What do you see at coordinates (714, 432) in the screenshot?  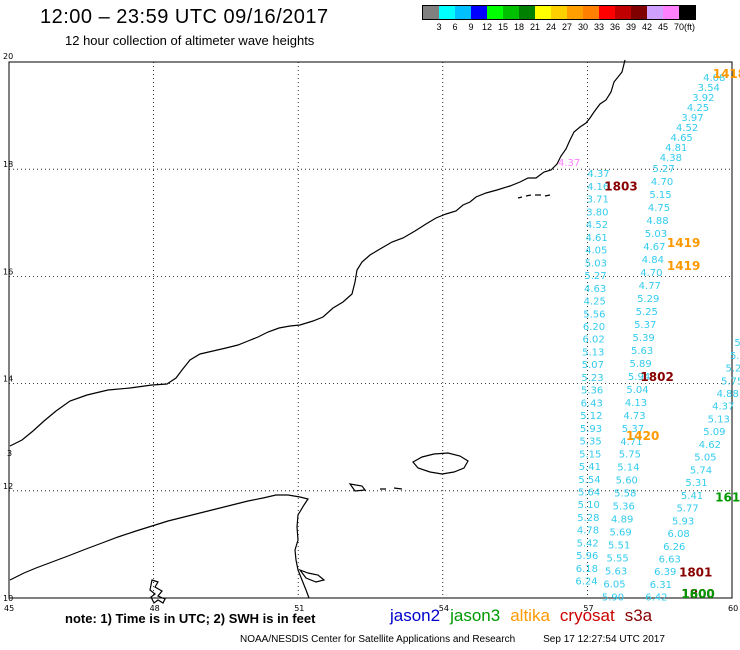 I see `wave-height-value: 5.09` at bounding box center [714, 432].